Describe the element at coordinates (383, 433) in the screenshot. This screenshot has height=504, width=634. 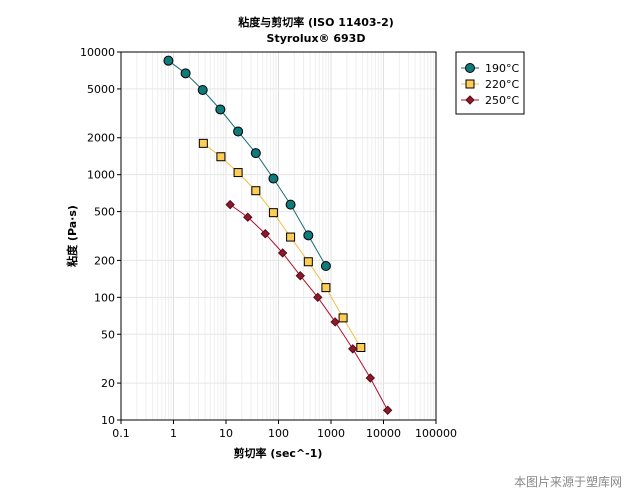
I see `x-tick-label: 10000` at that location.